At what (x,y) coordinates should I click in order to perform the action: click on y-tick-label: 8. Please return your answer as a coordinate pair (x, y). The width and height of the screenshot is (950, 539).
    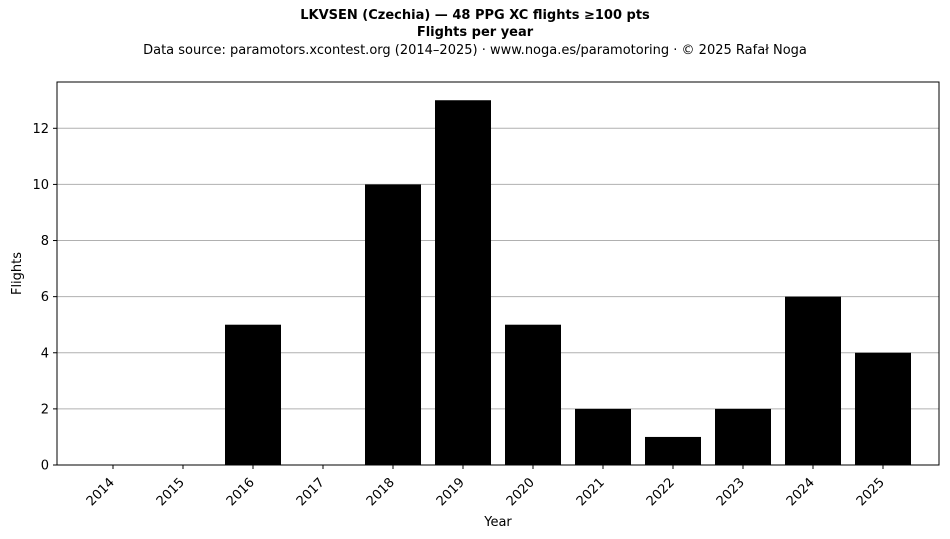
    Looking at the image, I should click on (45, 241).